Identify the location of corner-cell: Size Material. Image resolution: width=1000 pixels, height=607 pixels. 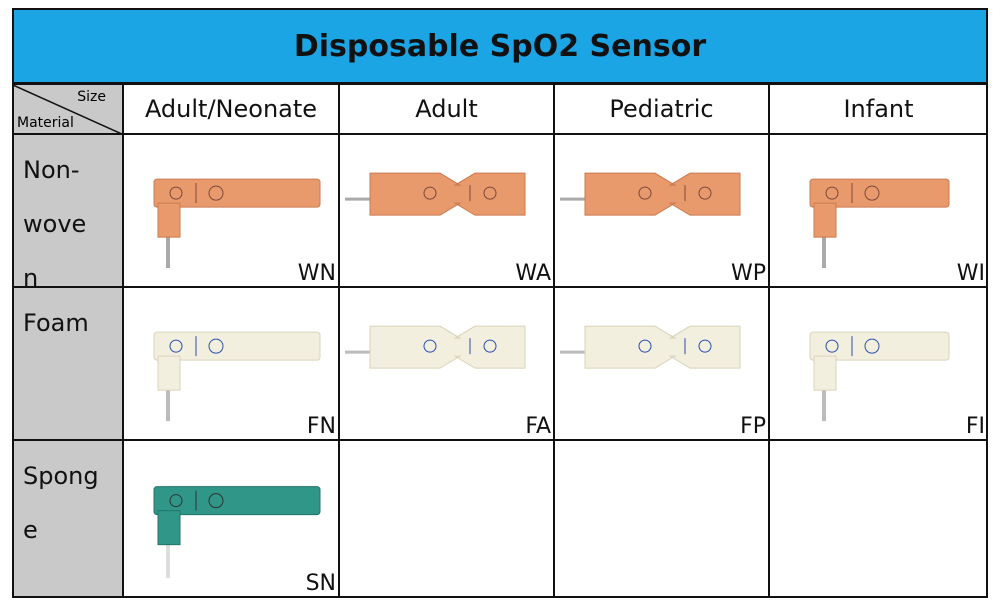
(68, 109).